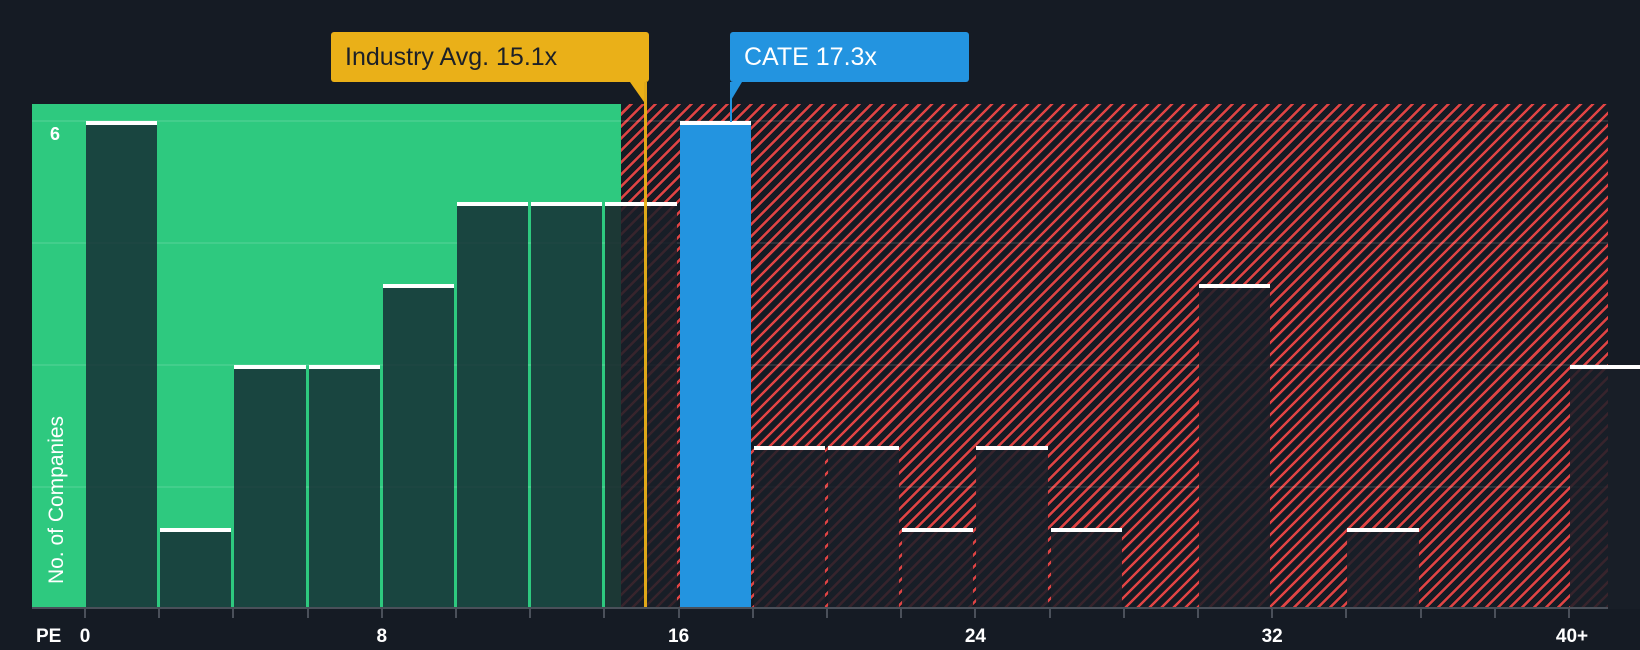  I want to click on x-tick-label: 0, so click(85, 636).